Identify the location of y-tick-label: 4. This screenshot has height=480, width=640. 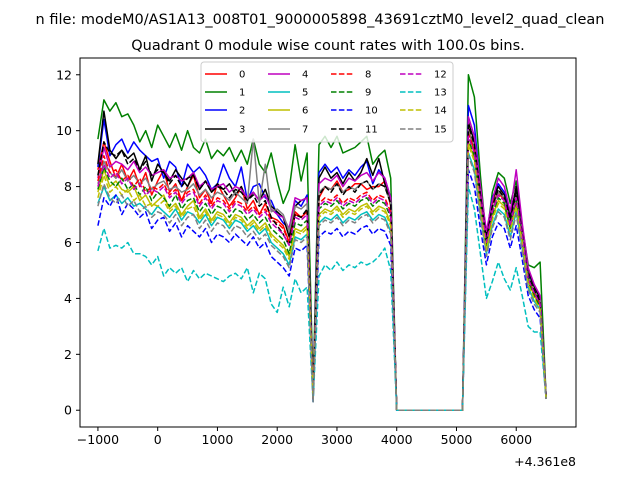
(68, 298).